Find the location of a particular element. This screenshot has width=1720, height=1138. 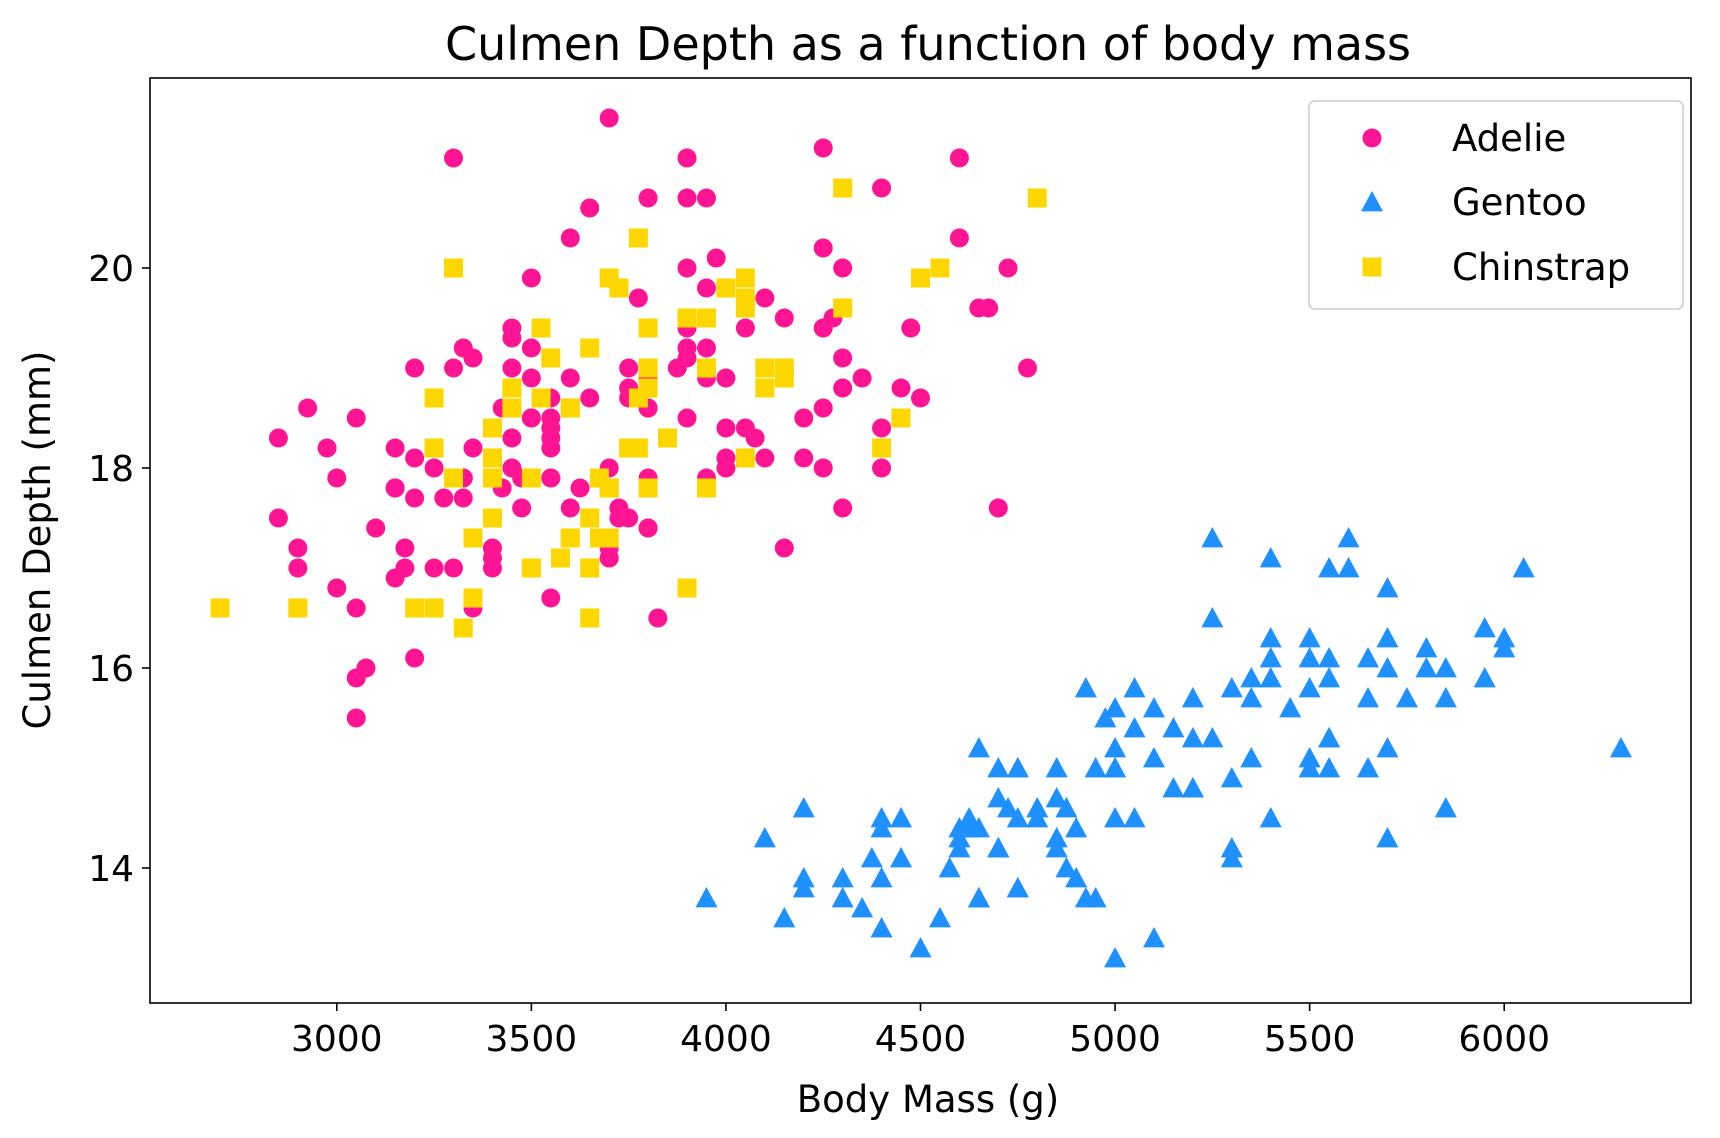

legend-box is located at coordinates (1496, 205).